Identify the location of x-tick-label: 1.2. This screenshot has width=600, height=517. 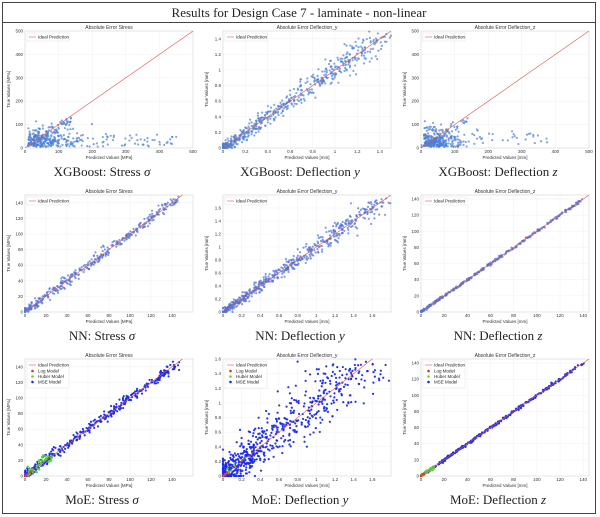
(335, 315).